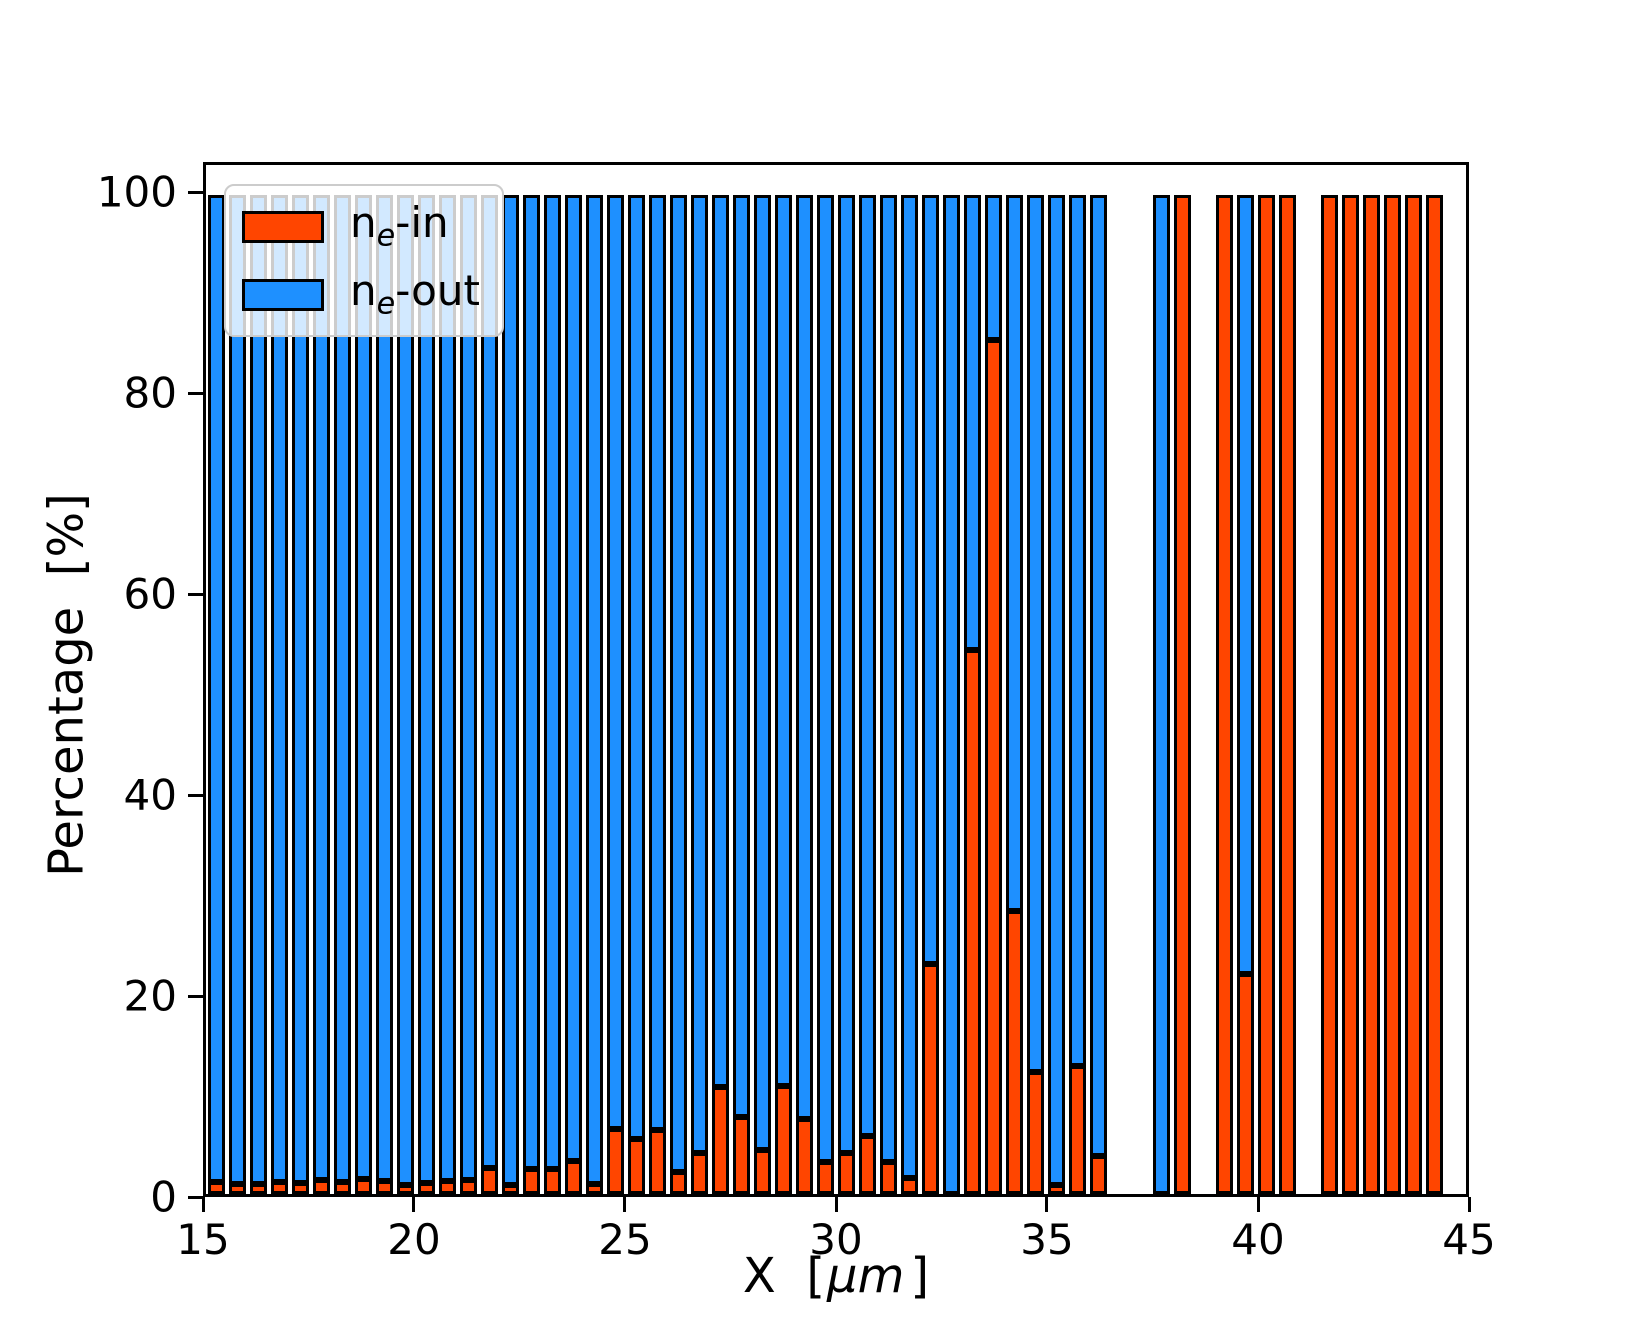 This screenshot has width=1632, height=1344. What do you see at coordinates (866, 1276) in the screenshot?
I see `x-axis-label-unit: μm` at bounding box center [866, 1276].